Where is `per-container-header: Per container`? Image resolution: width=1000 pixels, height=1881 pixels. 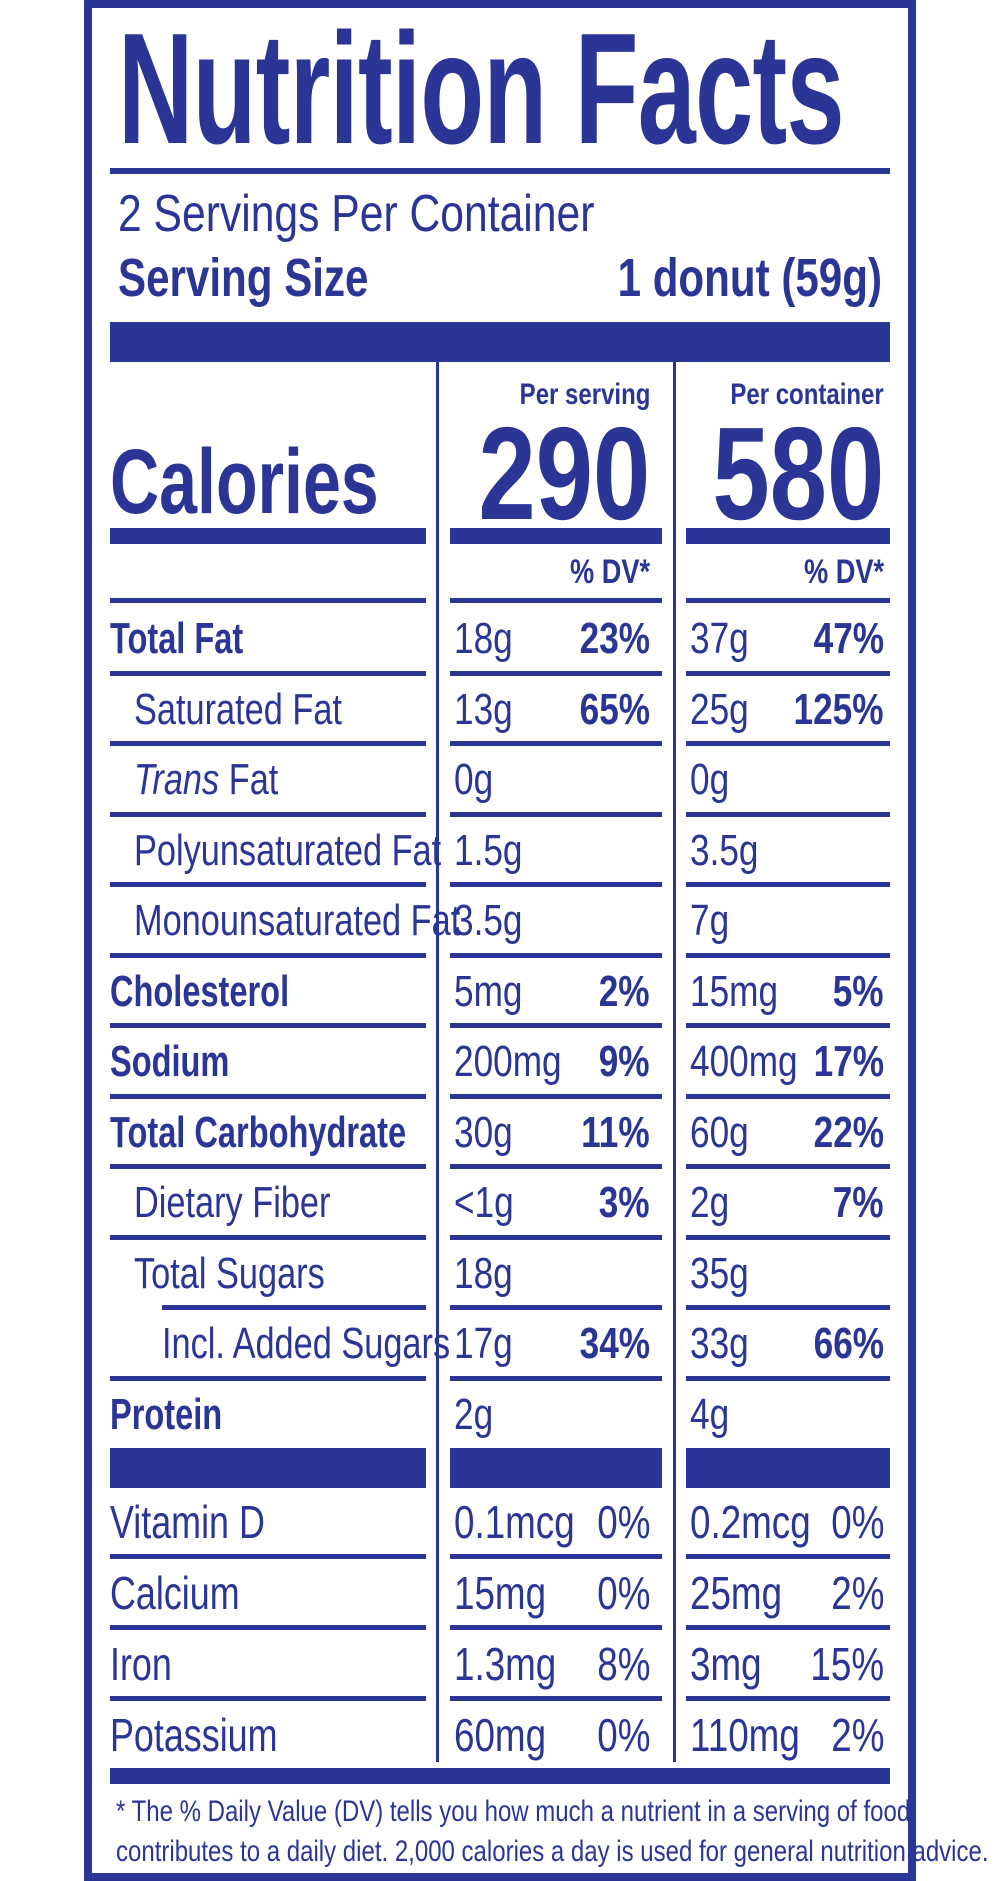
per-container-header: Per container is located at coordinates (807, 394).